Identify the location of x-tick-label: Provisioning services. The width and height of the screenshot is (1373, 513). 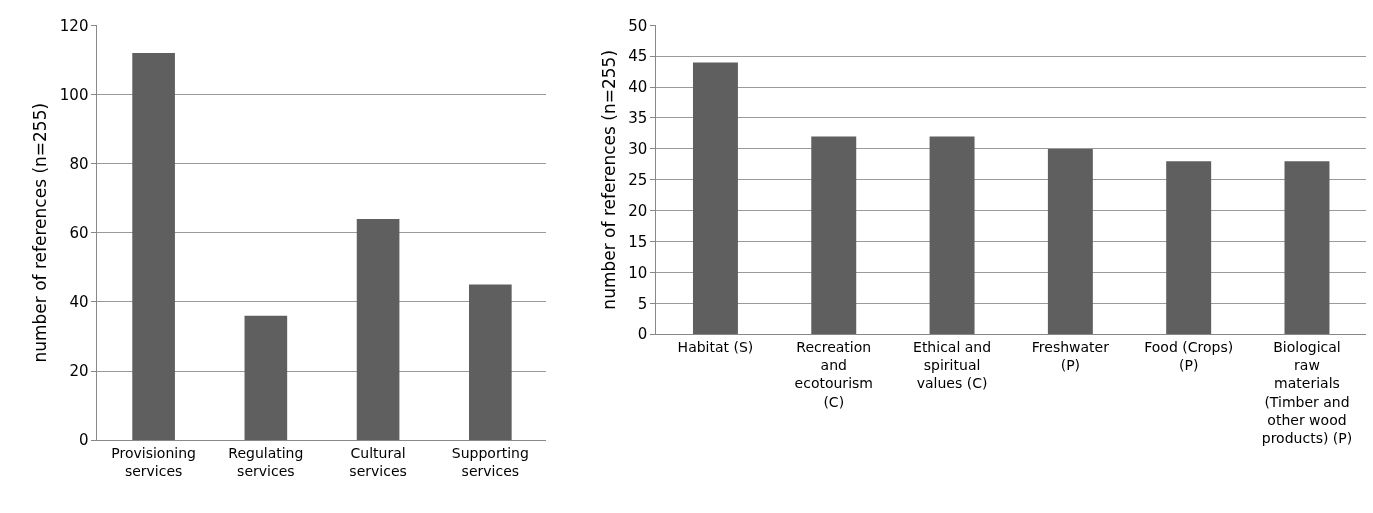
(153, 462).